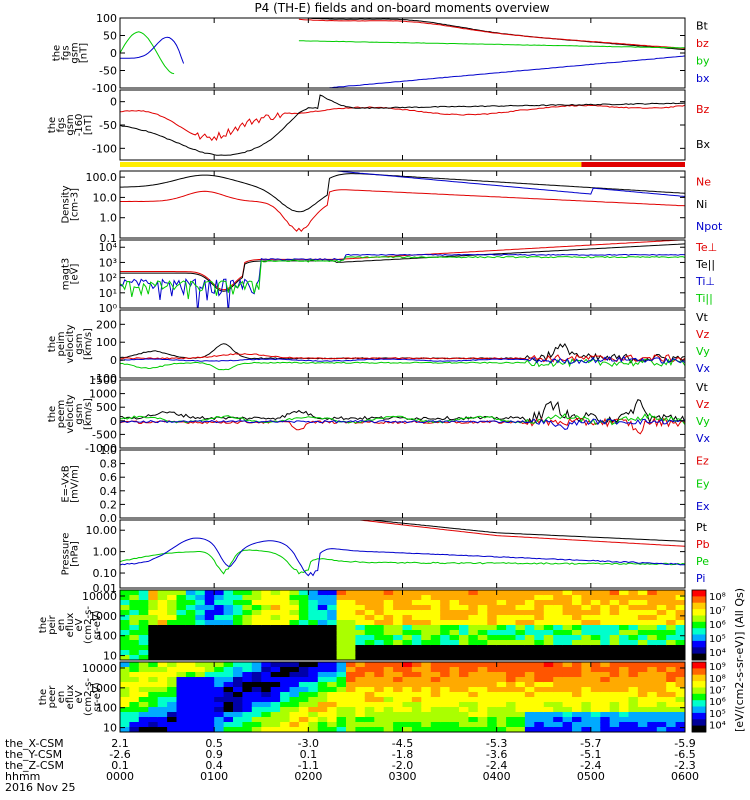 The image size is (750, 800). I want to click on x-axis-value: -2.0, so click(402, 765).